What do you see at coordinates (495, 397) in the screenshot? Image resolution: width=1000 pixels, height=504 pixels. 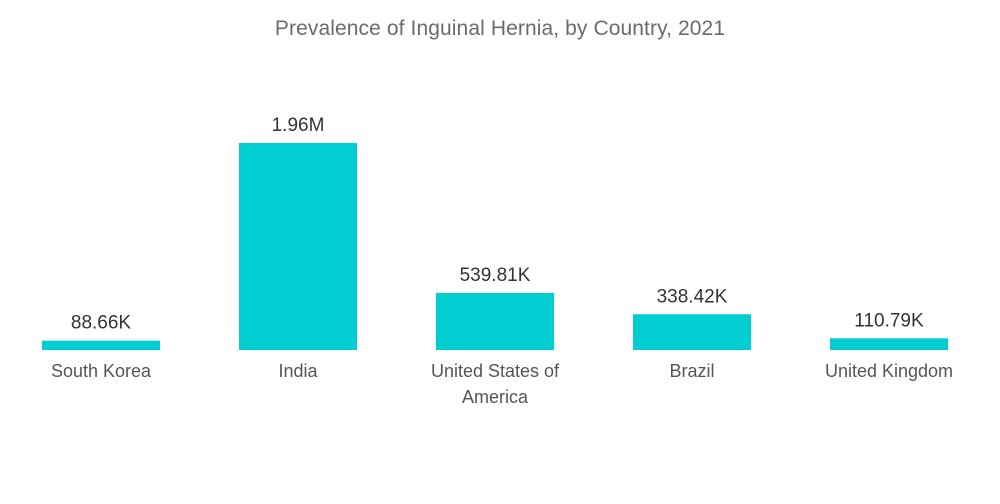 I see `x-tick-label-3-line-2: America` at bounding box center [495, 397].